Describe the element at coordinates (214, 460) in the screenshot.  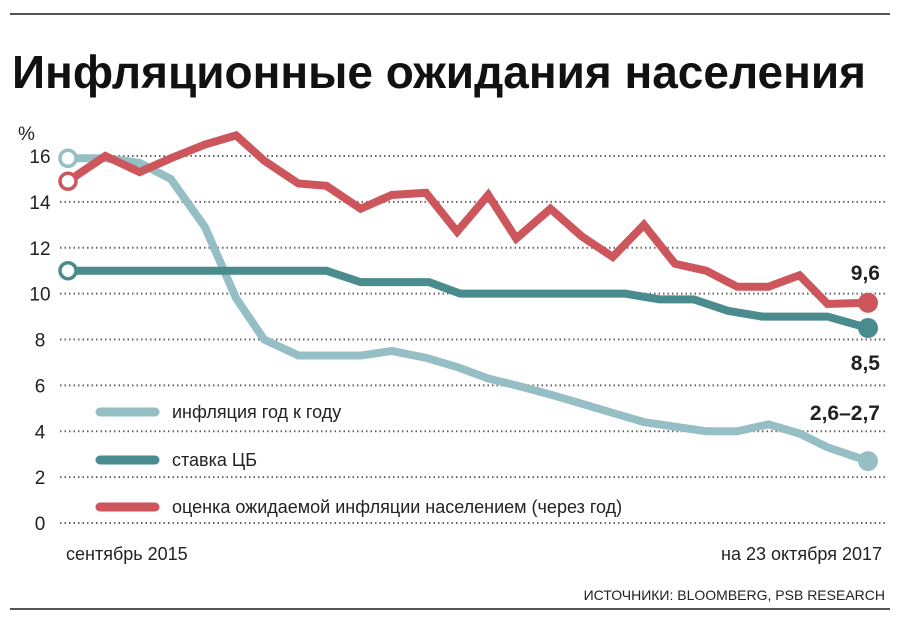
I see `legend-label: ставка ЦБ` at that location.